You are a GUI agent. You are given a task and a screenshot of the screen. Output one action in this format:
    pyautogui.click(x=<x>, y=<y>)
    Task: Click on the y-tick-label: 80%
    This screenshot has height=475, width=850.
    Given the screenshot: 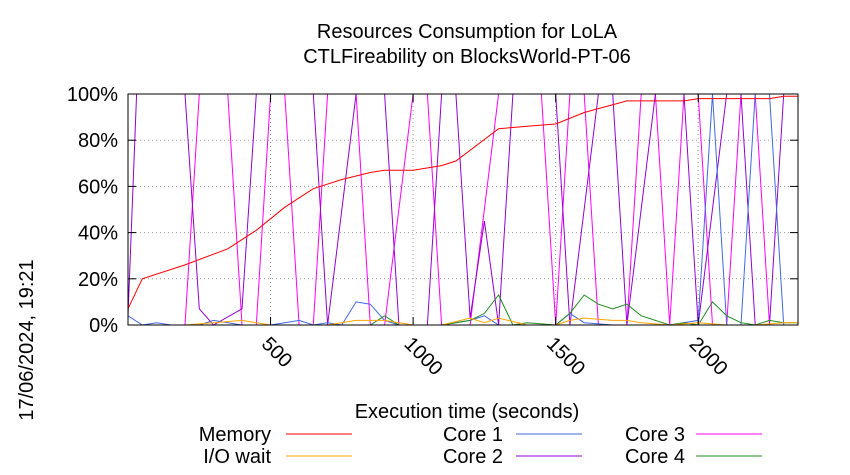 What is the action you would take?
    pyautogui.click(x=98, y=141)
    